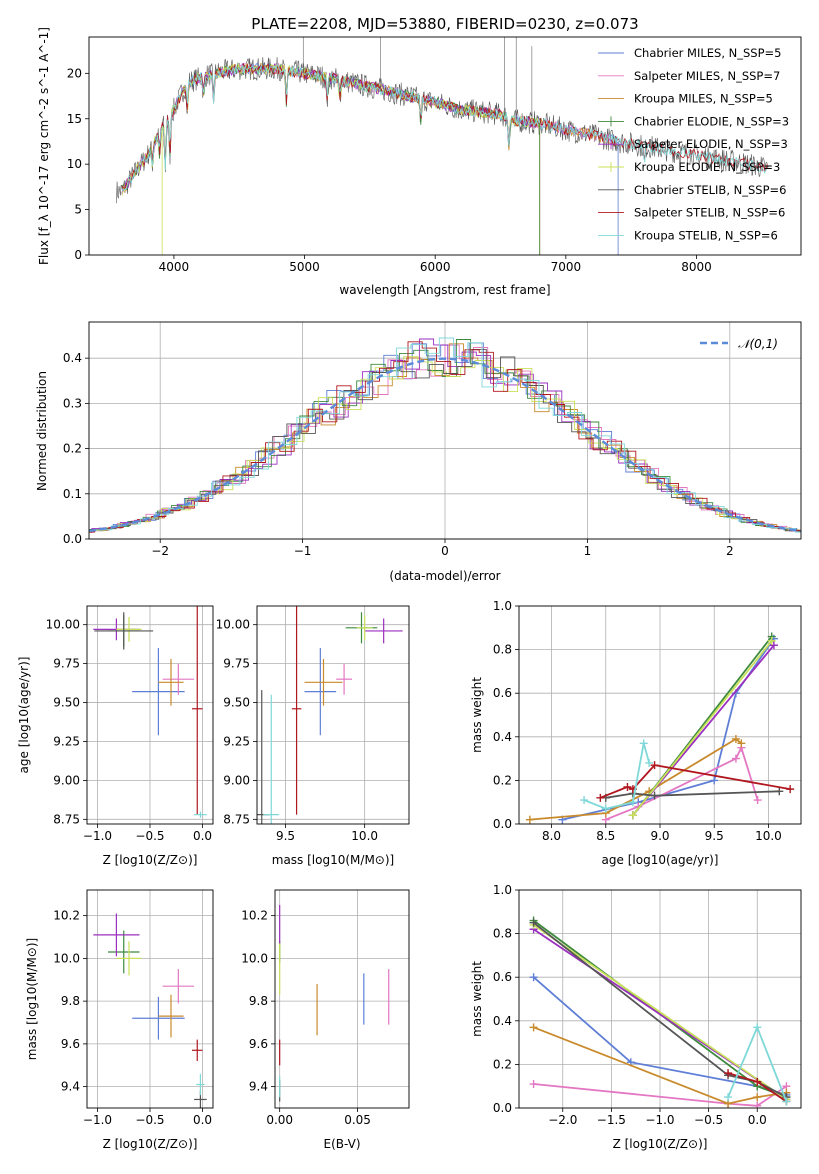  What do you see at coordinates (605, 836) in the screenshot?
I see `x-tick-label: 8.5` at bounding box center [605, 836].